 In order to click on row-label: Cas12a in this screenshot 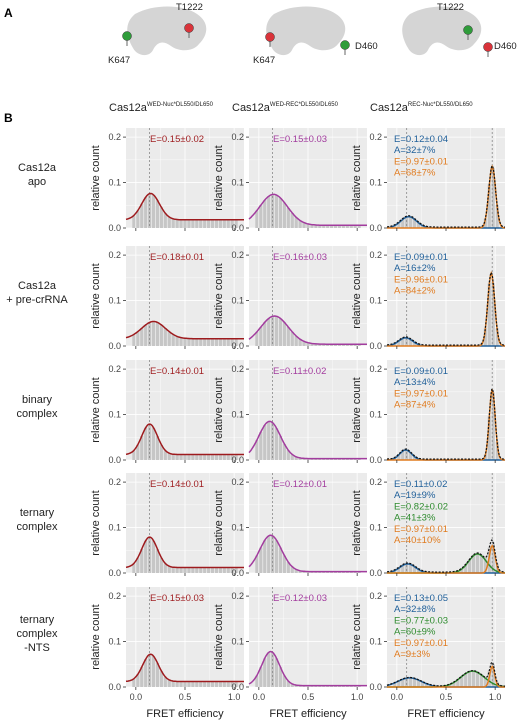, I will do `click(37, 286)`.